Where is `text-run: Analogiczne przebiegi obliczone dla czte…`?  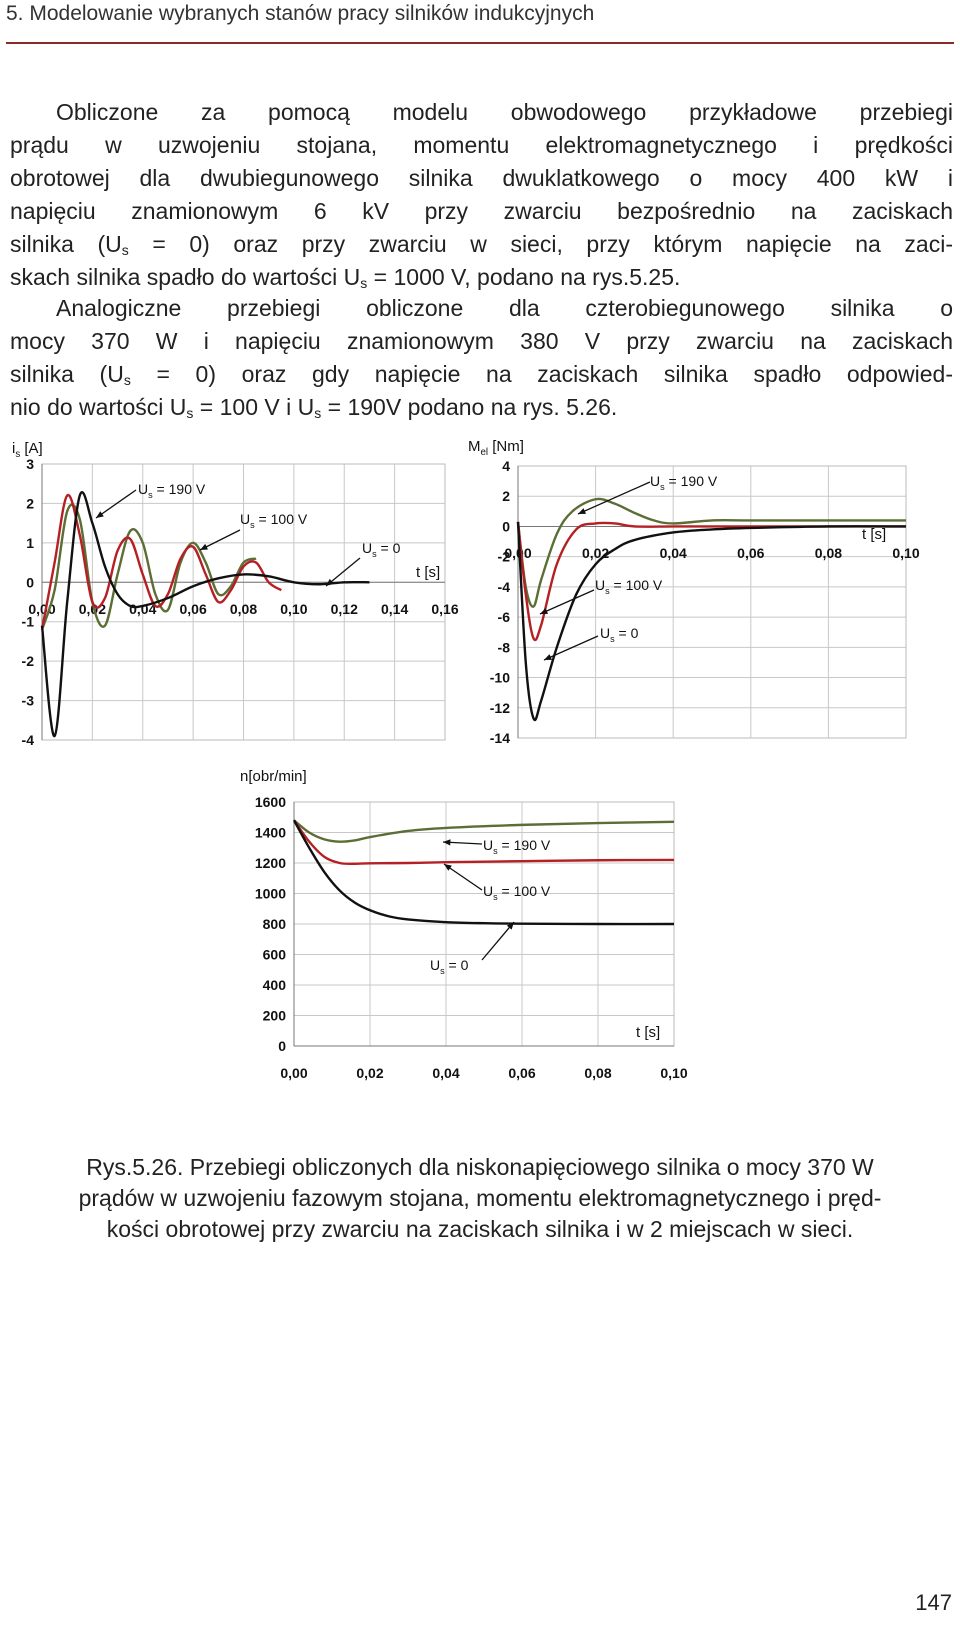
text-run: Analogiczne przebiegi obliczone dla czte… is located at coordinates (504, 308).